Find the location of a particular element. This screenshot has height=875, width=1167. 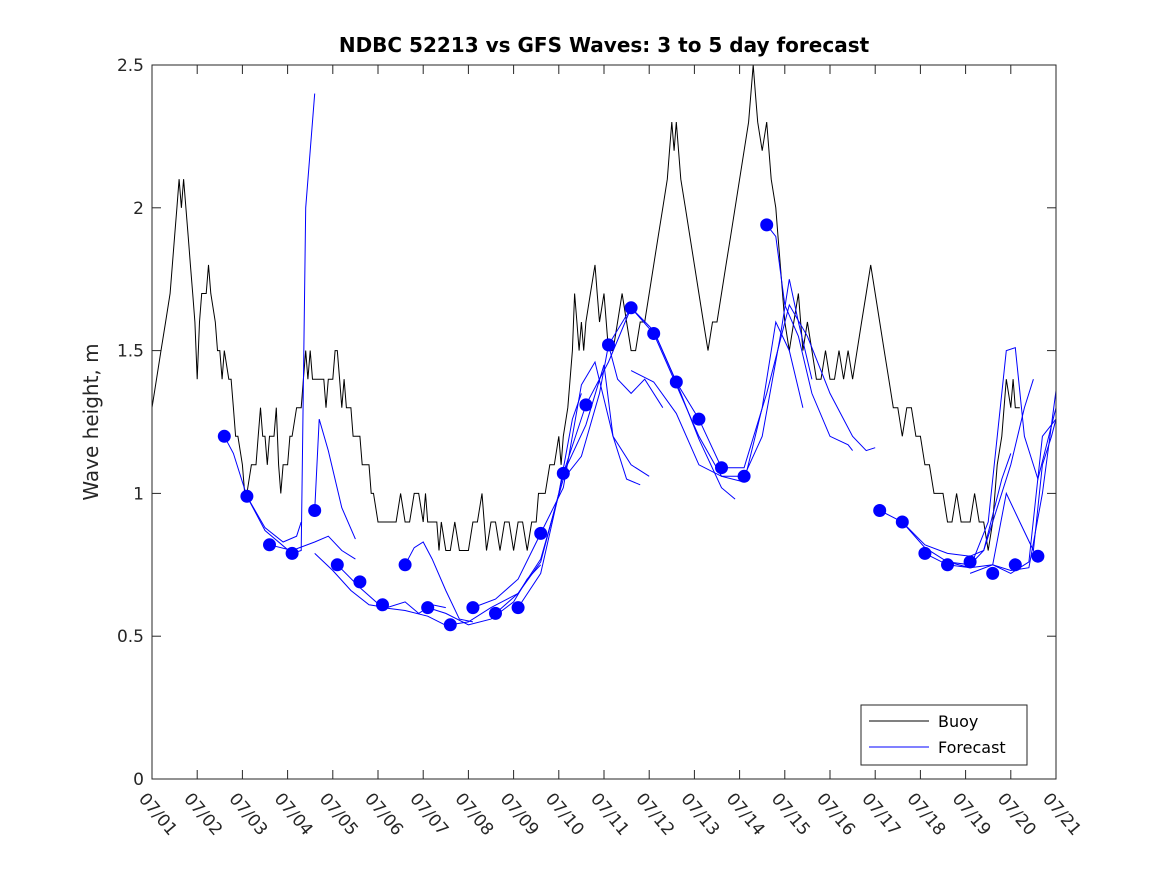

legend-label-forecast: Forecast is located at coordinates (972, 747).